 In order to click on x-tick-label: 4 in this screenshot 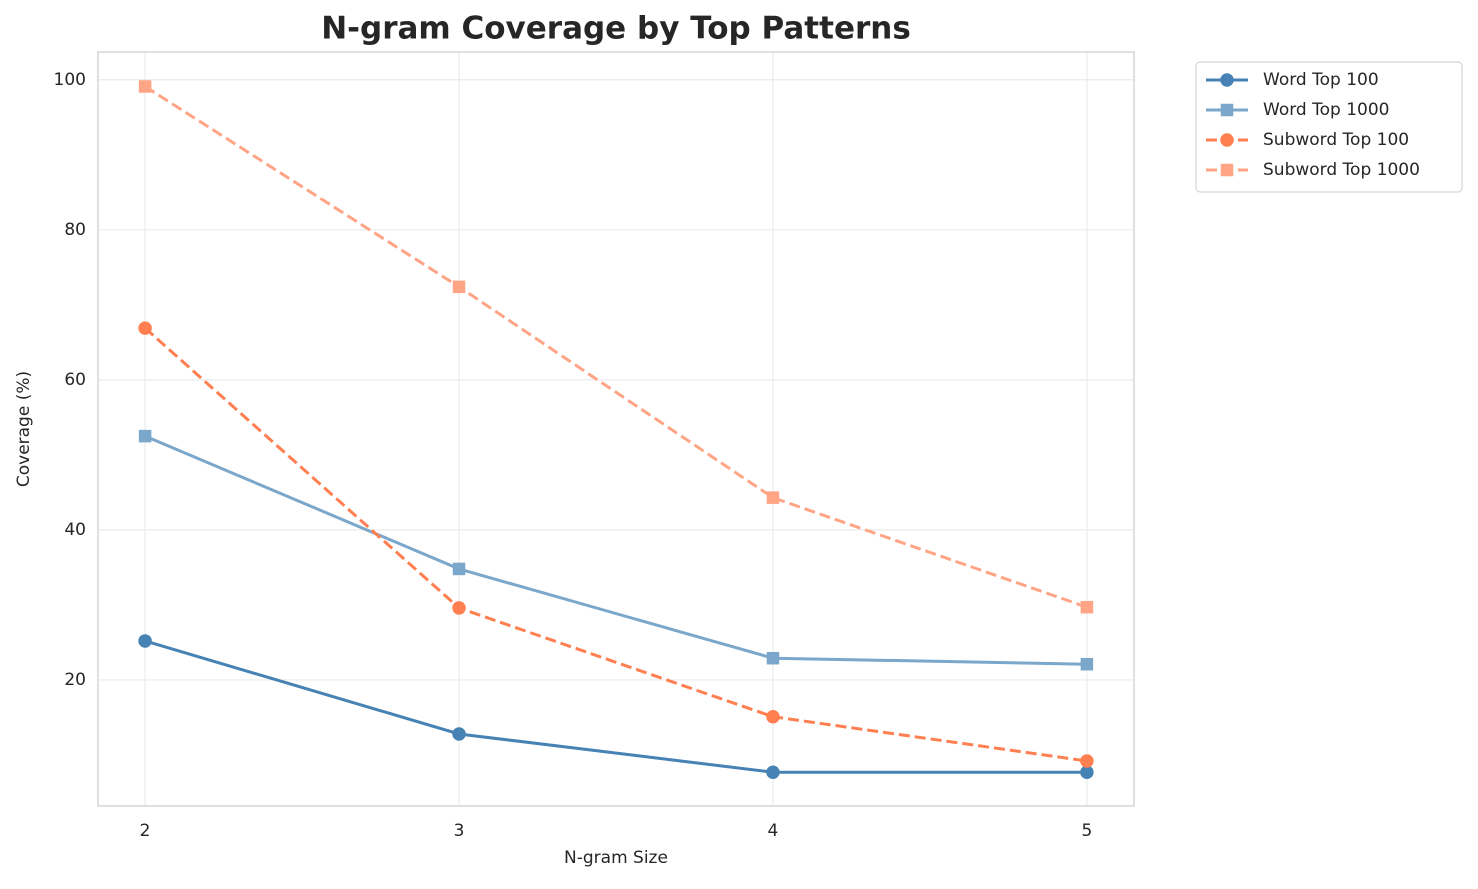, I will do `click(773, 831)`.